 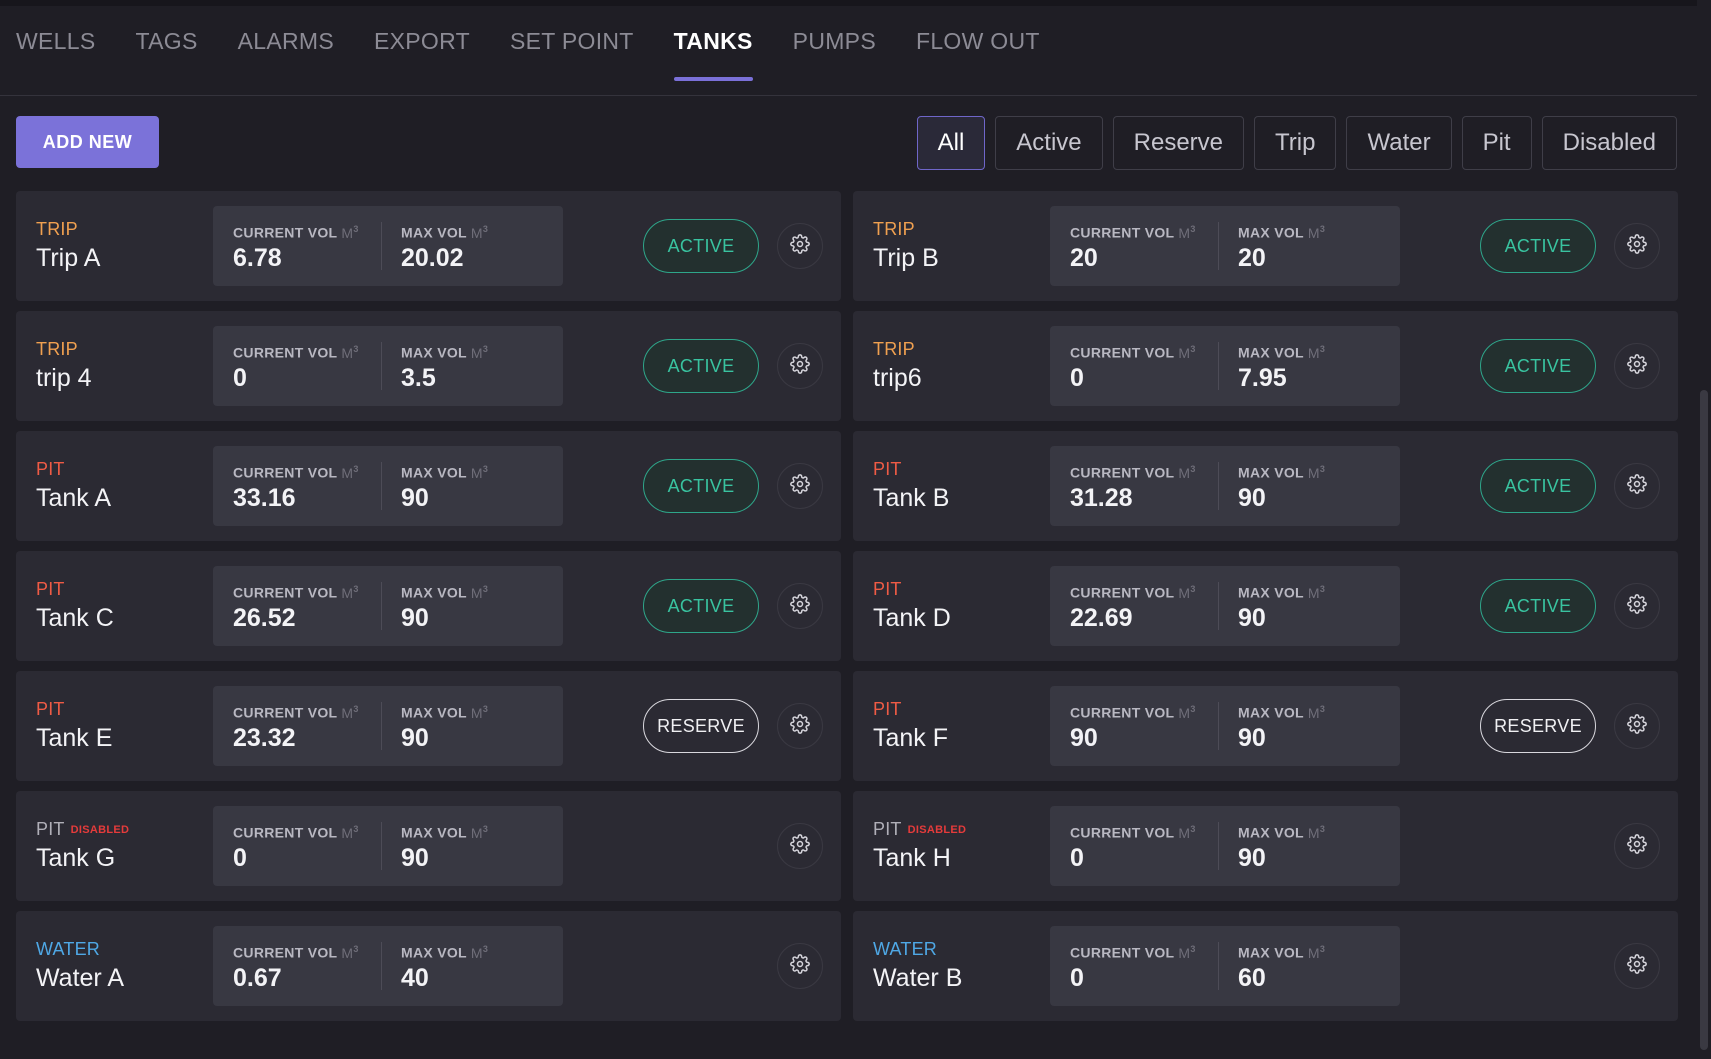 What do you see at coordinates (56, 41) in the screenshot?
I see `tab-wells: WELLS` at bounding box center [56, 41].